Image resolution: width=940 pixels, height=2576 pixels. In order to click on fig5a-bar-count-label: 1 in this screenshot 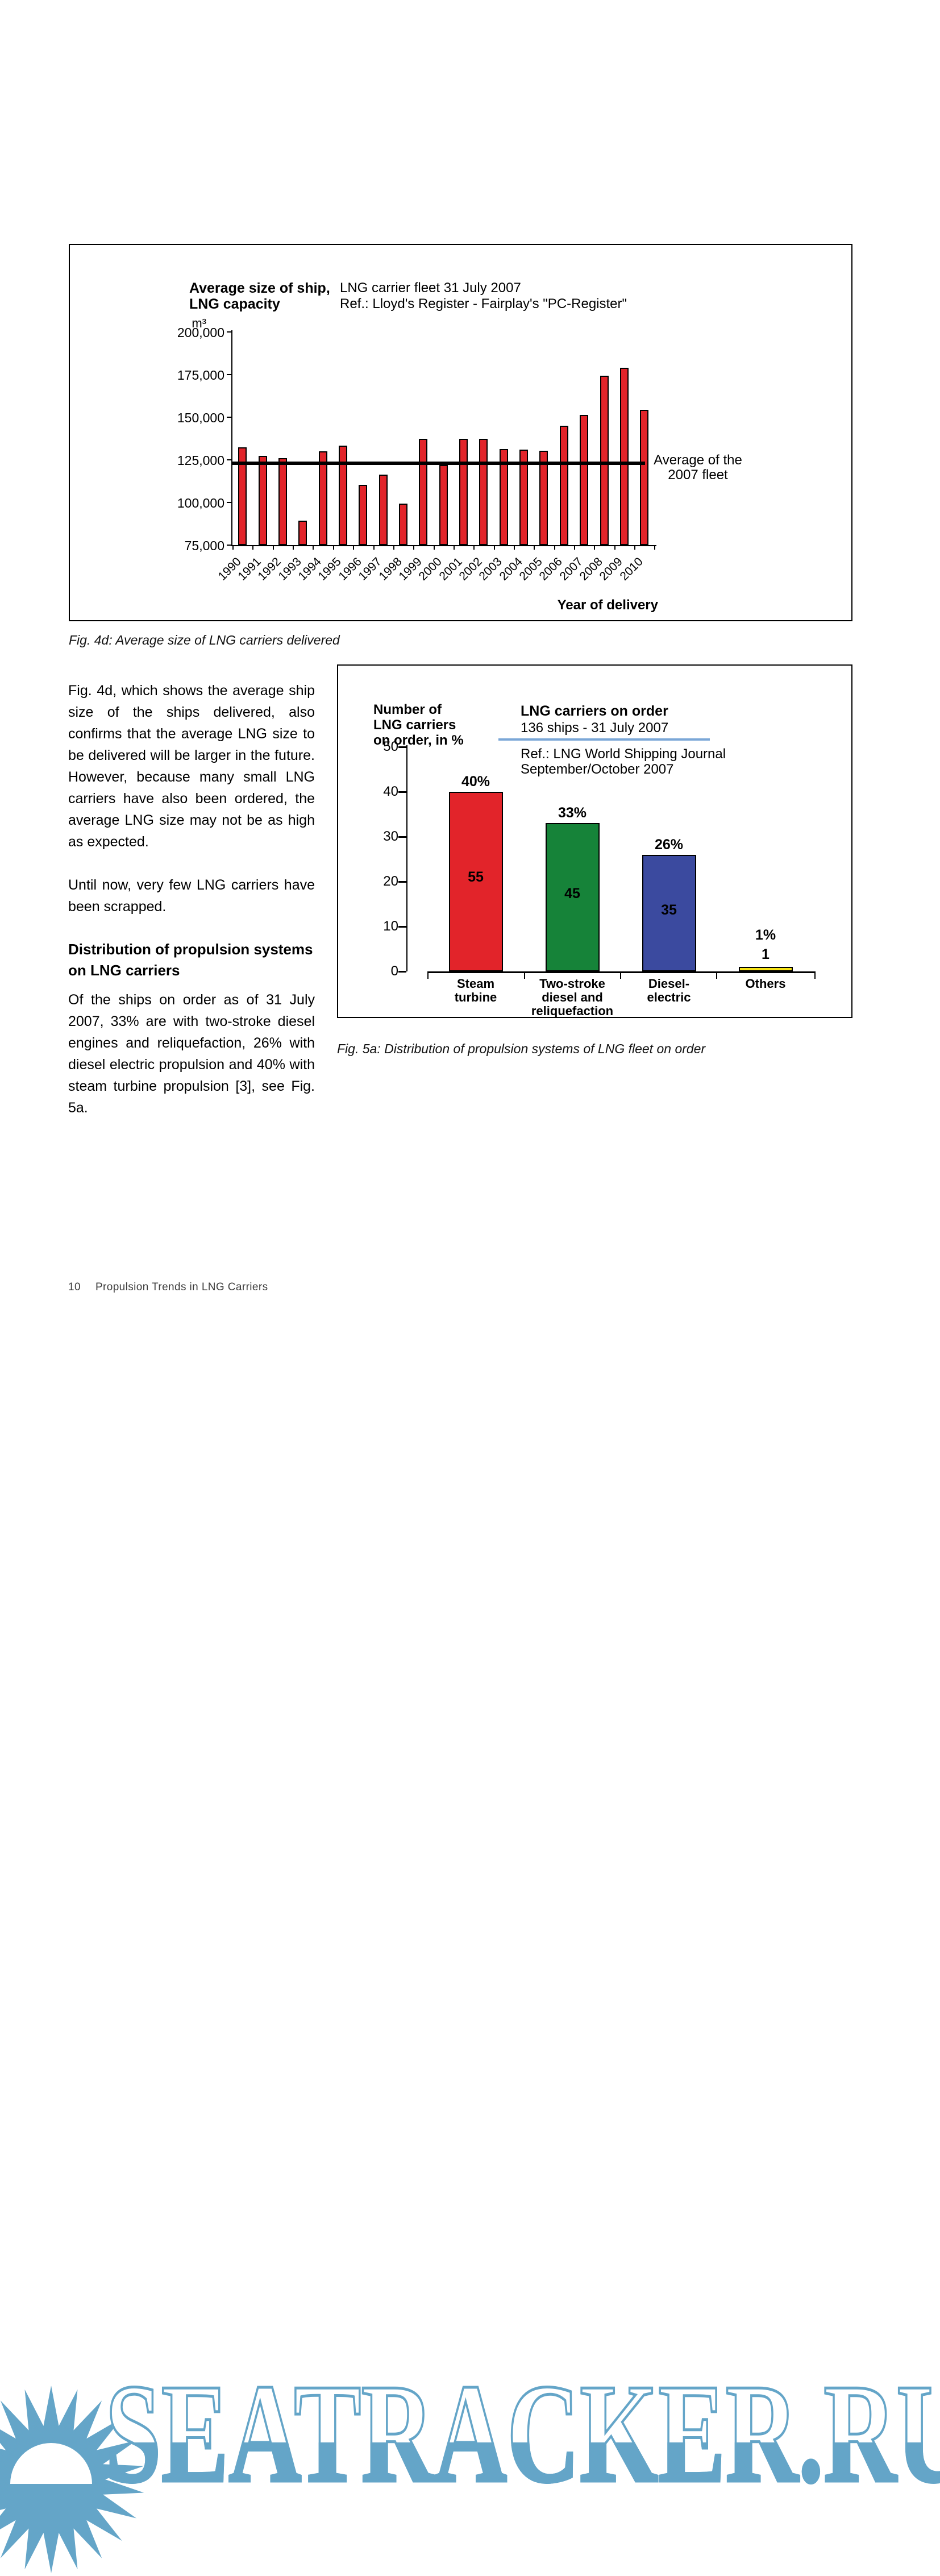, I will do `click(766, 954)`.